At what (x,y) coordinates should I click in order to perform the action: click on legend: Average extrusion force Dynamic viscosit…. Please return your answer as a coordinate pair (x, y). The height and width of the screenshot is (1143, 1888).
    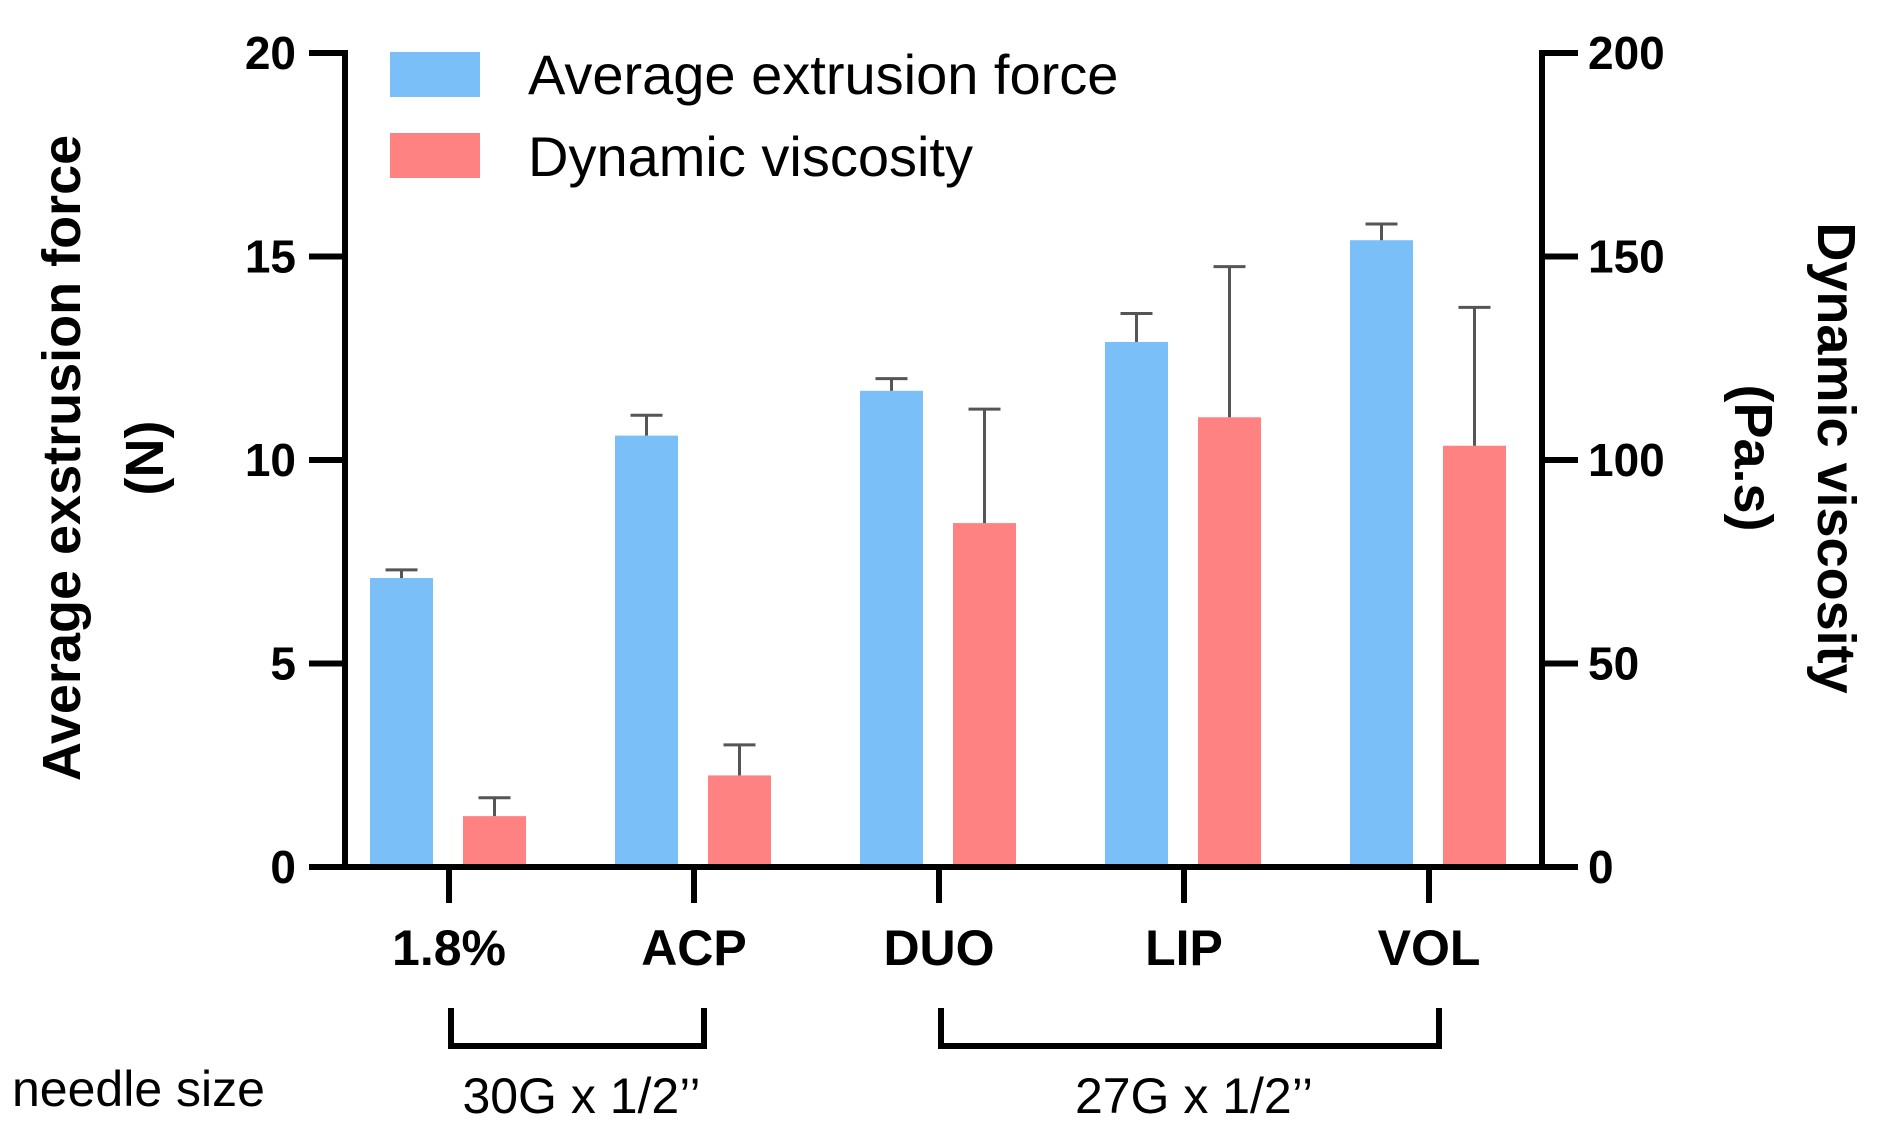
    Looking at the image, I should click on (754, 115).